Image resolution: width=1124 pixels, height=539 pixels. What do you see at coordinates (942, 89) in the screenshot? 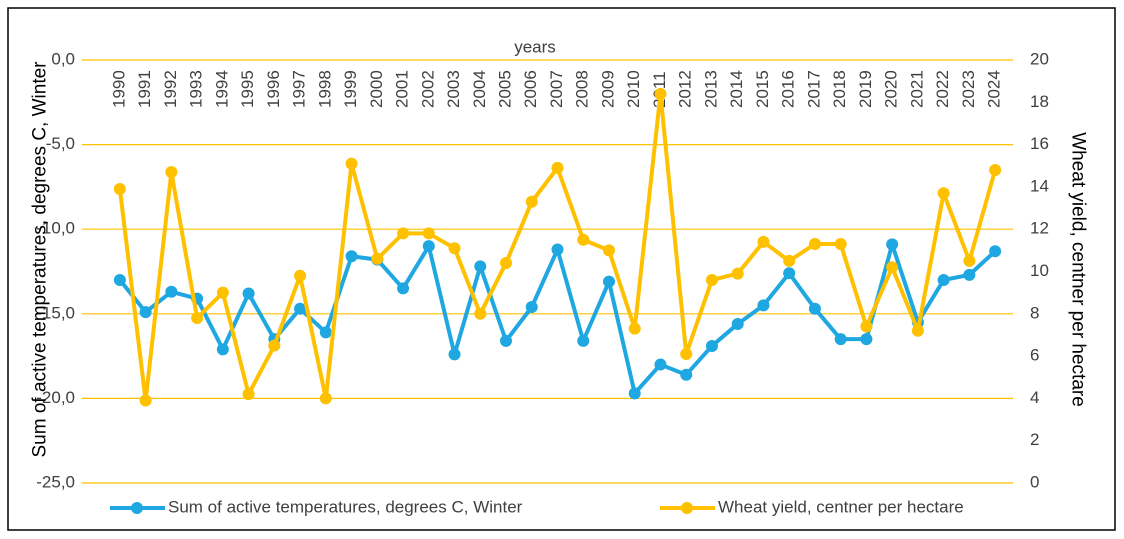
I see `x-tick-label: 2022` at bounding box center [942, 89].